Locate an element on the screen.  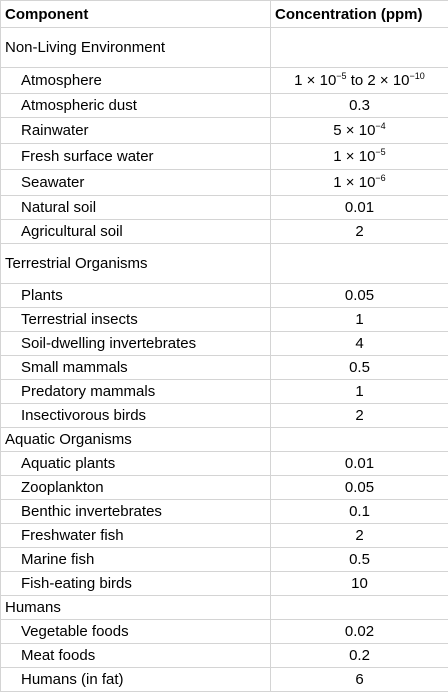
row-value: 0.02 is located at coordinates (359, 631).